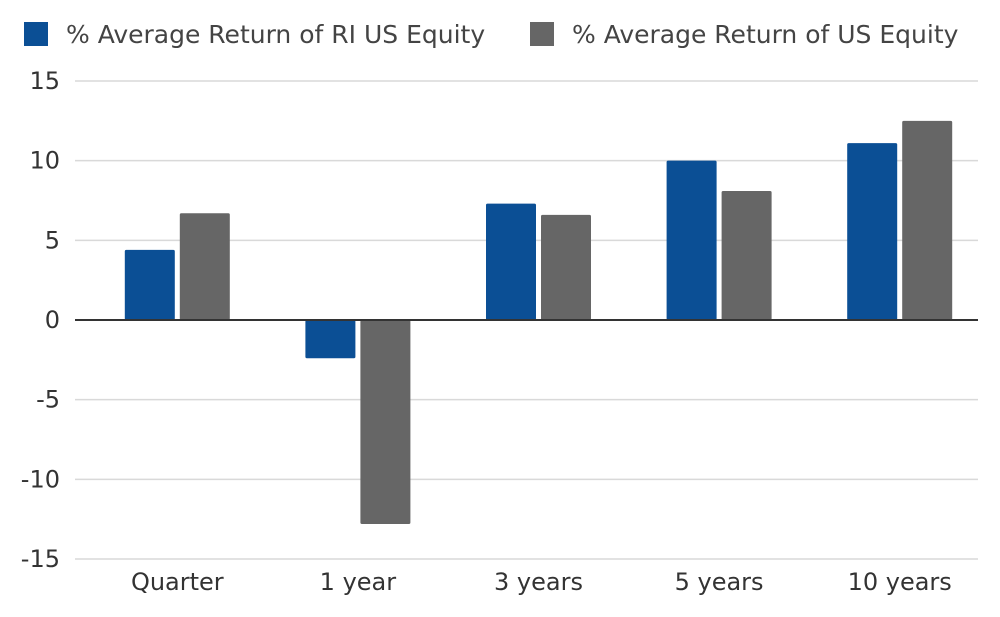 The height and width of the screenshot is (617, 1000). I want to click on x-tick-label: Quarter, so click(177, 582).